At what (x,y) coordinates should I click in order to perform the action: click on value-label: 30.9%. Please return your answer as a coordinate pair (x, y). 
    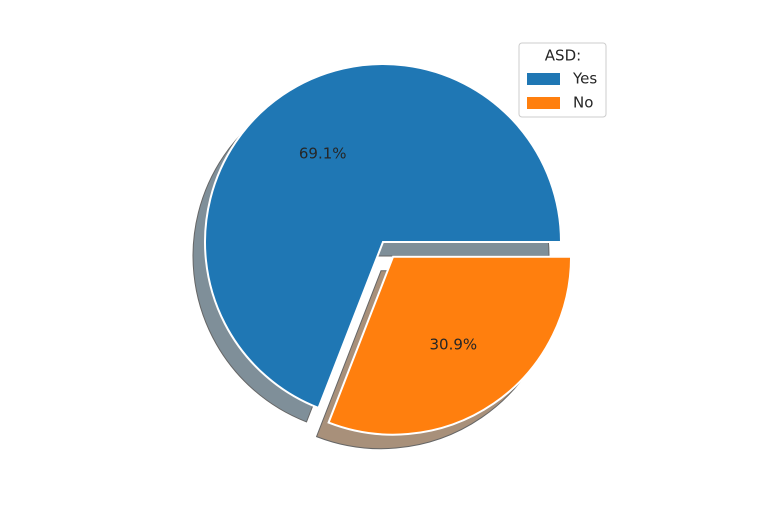
    Looking at the image, I should click on (454, 344).